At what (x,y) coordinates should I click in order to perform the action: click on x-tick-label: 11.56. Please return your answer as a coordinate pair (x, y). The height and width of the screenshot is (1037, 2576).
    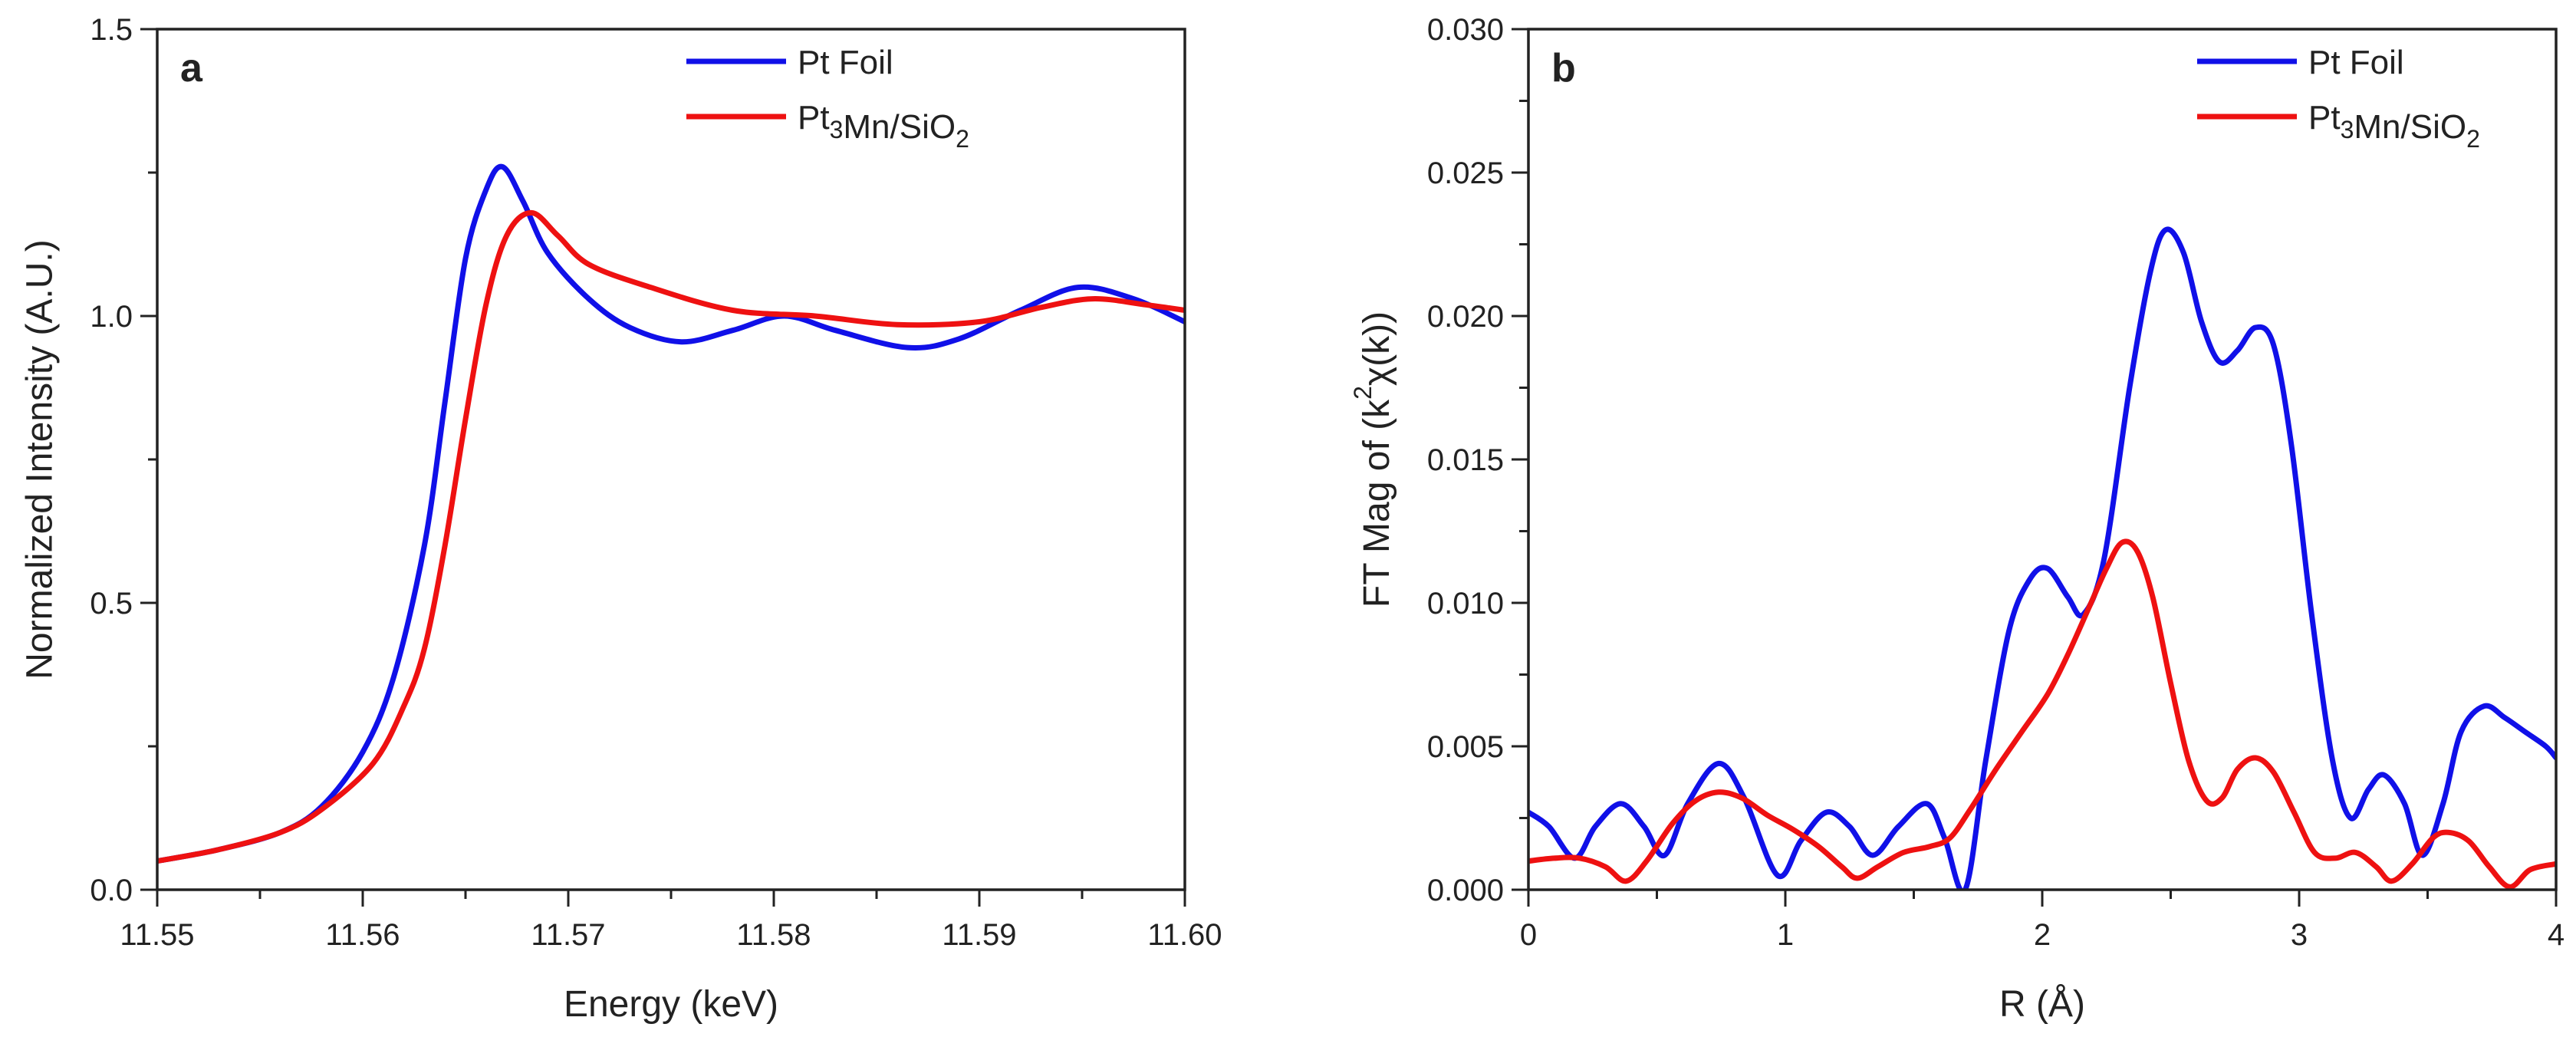
    Looking at the image, I should click on (362, 935).